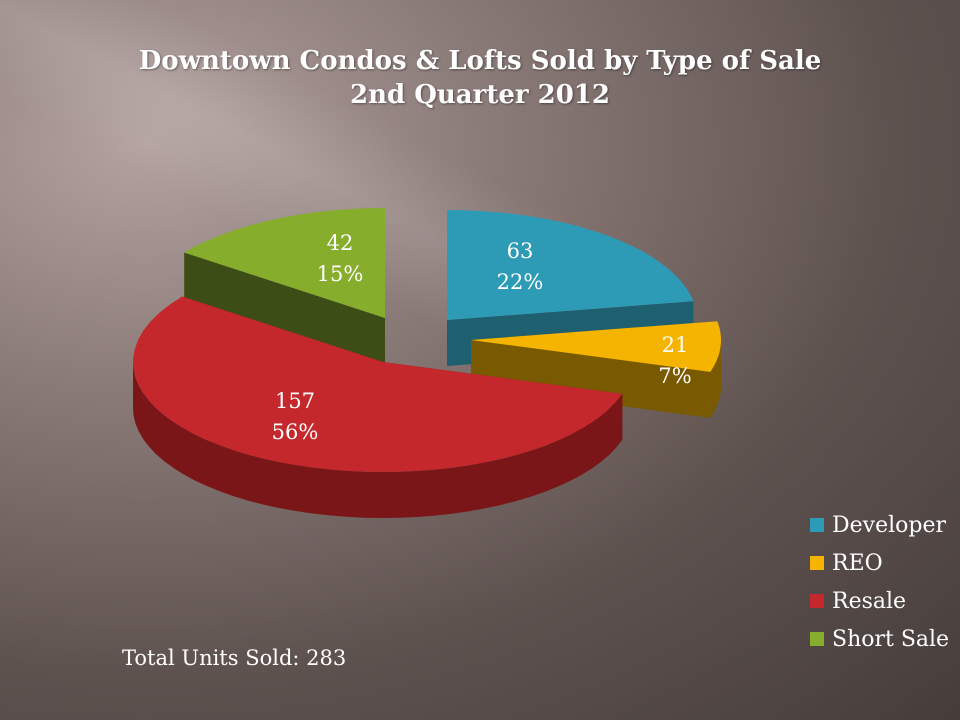 This screenshot has width=960, height=720. What do you see at coordinates (570, 265) in the screenshot?
I see `slice-developer` at bounding box center [570, 265].